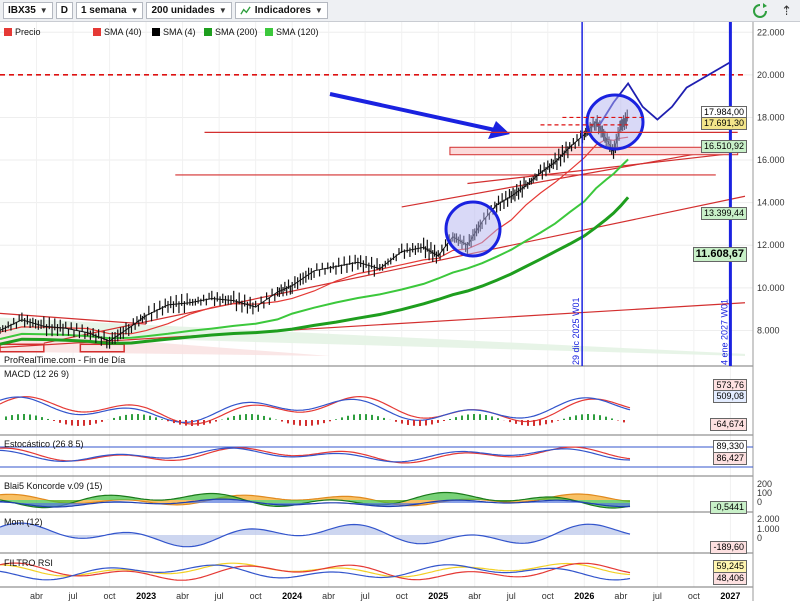 This screenshot has height=601, width=800. I want to click on rsi-red, so click(315, 571).